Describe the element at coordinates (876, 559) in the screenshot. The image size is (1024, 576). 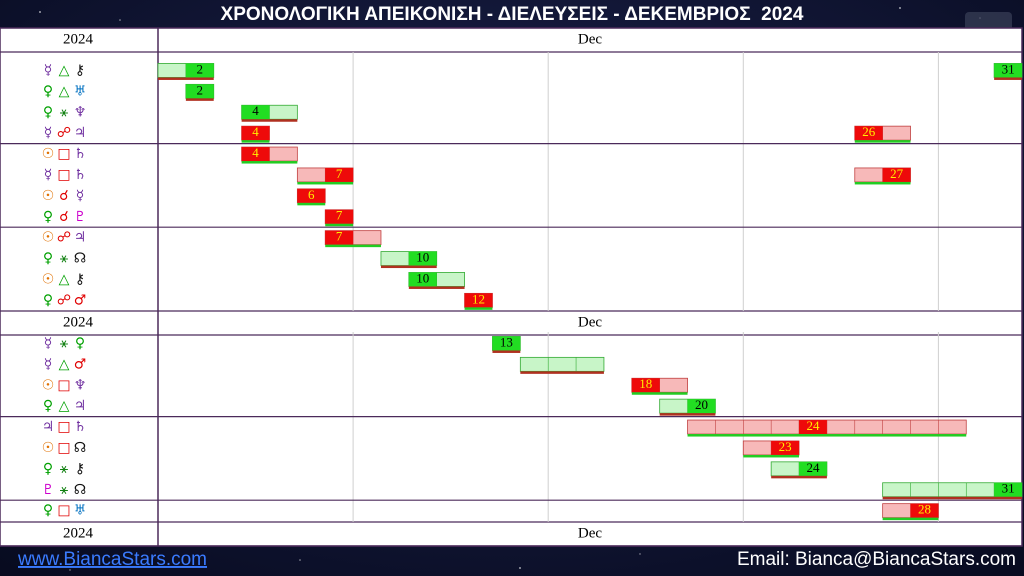
I see `email: Email: Bianca@BiancaStars.com` at that location.